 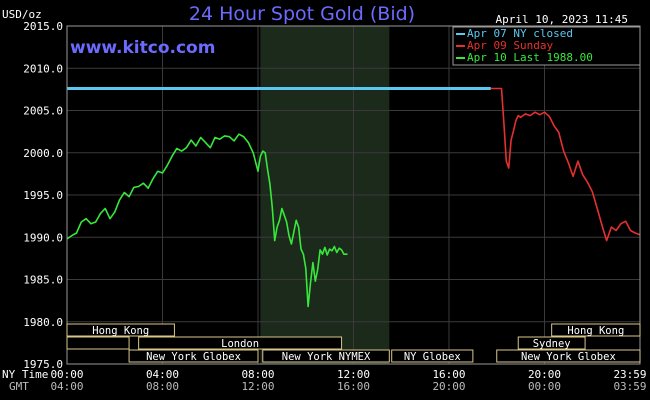 I want to click on x-tick-label-ny: 00:00, so click(x=66, y=374).